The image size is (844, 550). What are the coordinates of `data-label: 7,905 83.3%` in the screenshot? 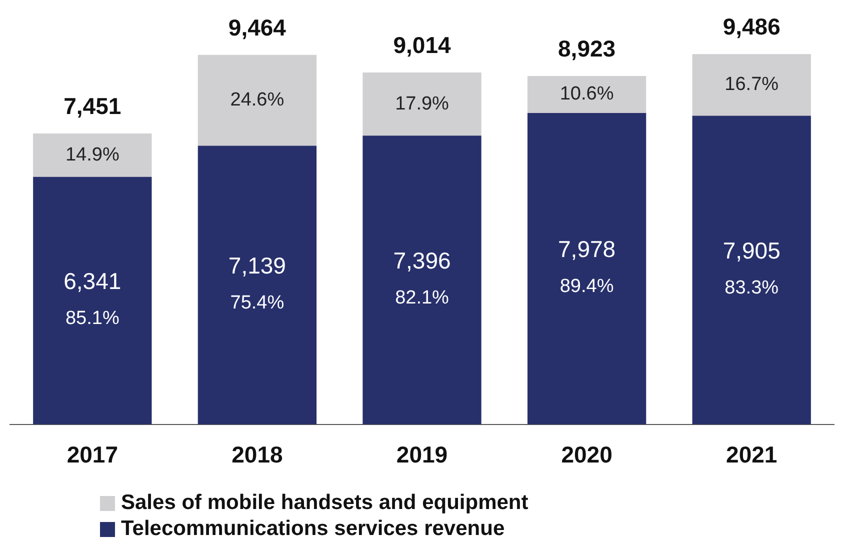 It's located at (751, 267).